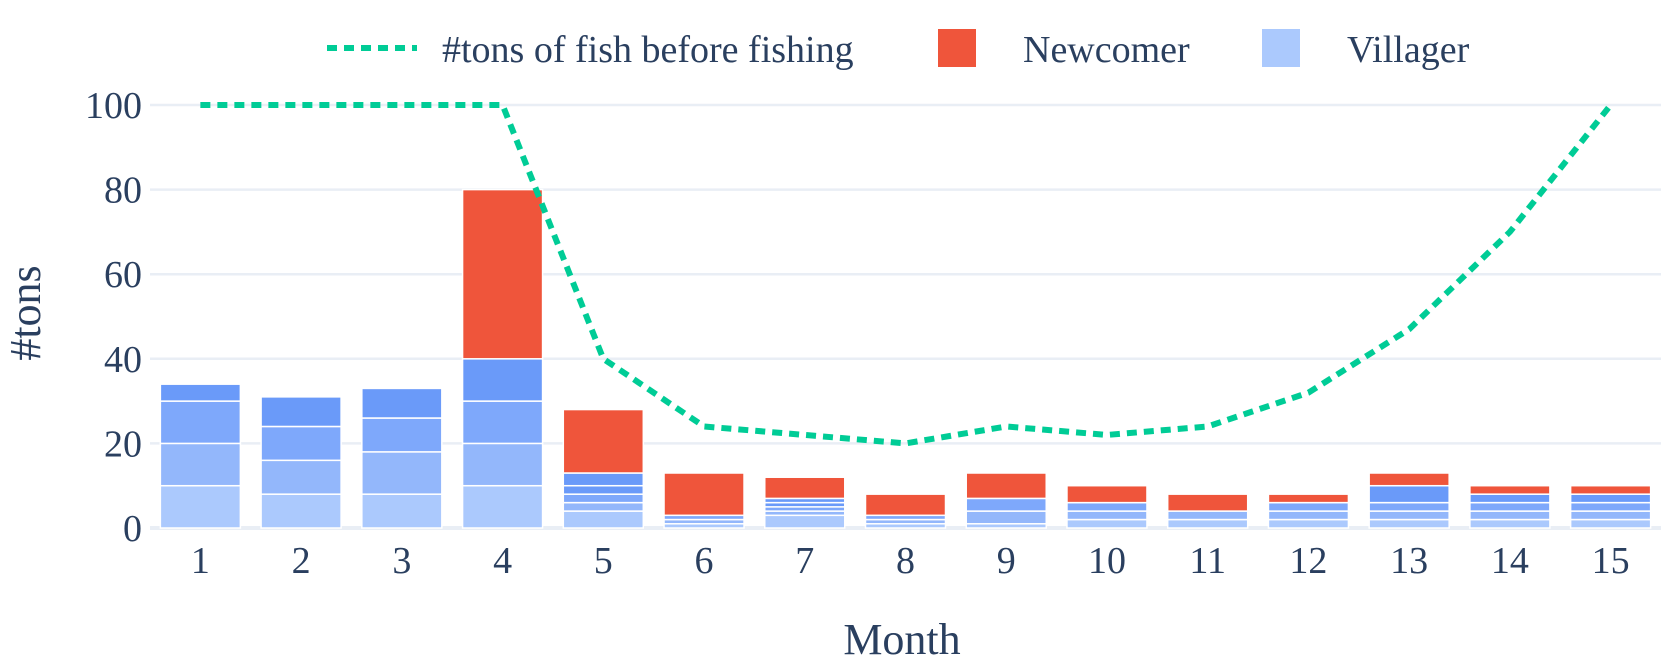 Image resolution: width=1661 pixels, height=664 pixels. What do you see at coordinates (1106, 50) in the screenshot?
I see `legend-label-newcomer: Newcomer` at bounding box center [1106, 50].